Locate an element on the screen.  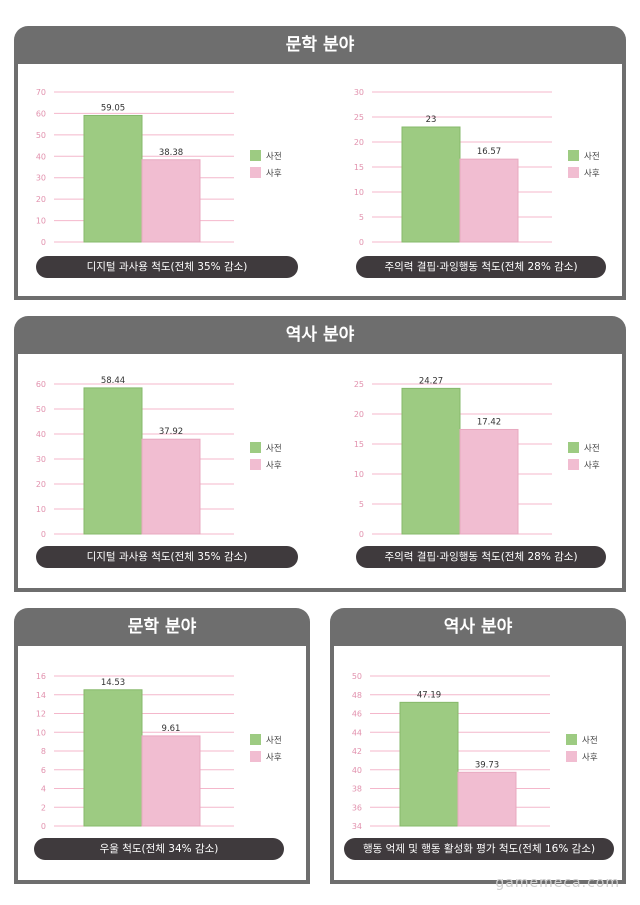
y-tick-label: 8 is located at coordinates (43, 751).